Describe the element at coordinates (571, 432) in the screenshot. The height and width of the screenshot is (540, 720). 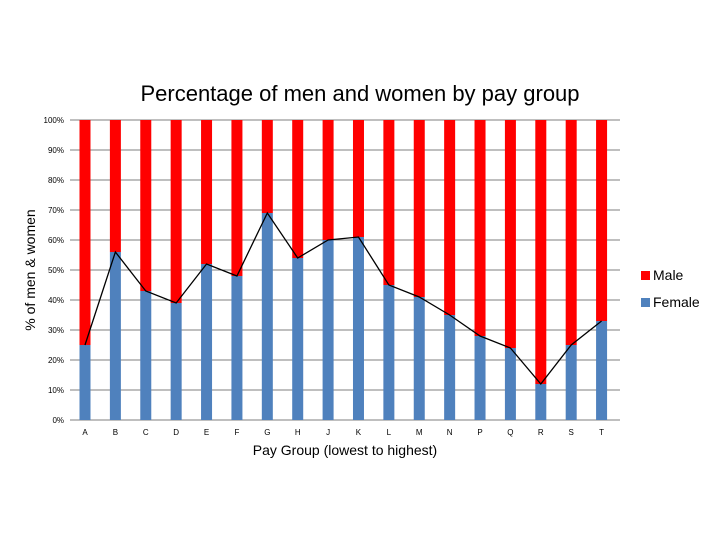
I see `x-tick-label-S: S` at that location.